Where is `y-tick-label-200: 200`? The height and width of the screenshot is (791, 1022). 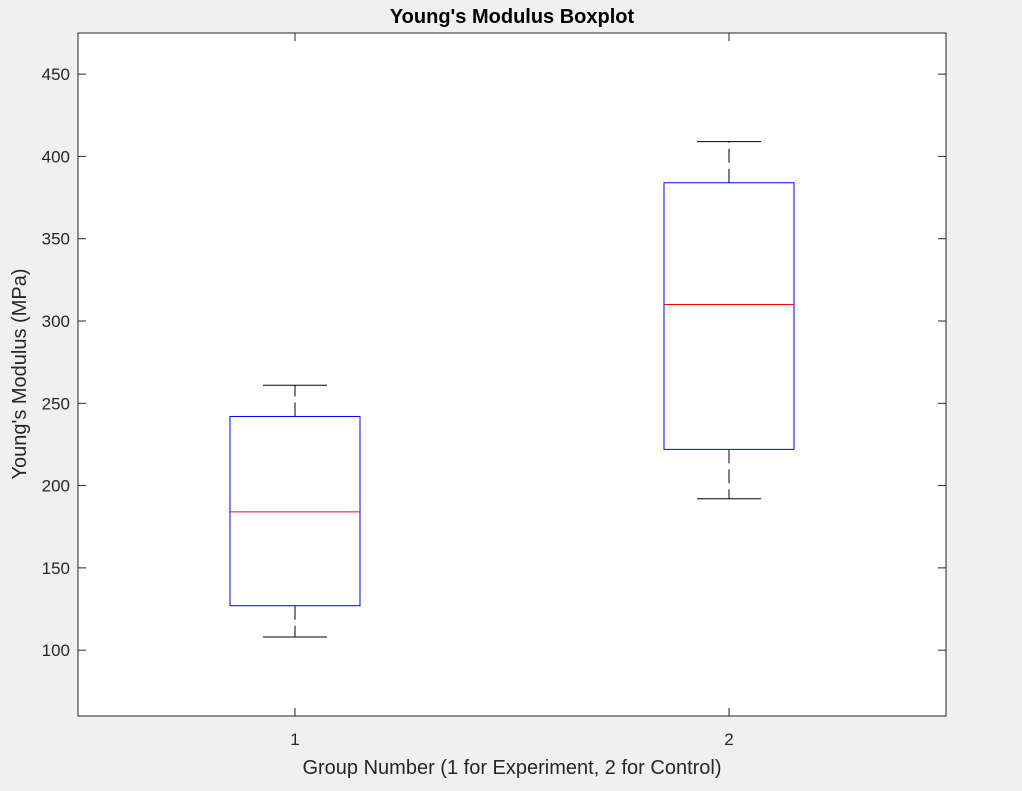
y-tick-label-200: 200 is located at coordinates (56, 486).